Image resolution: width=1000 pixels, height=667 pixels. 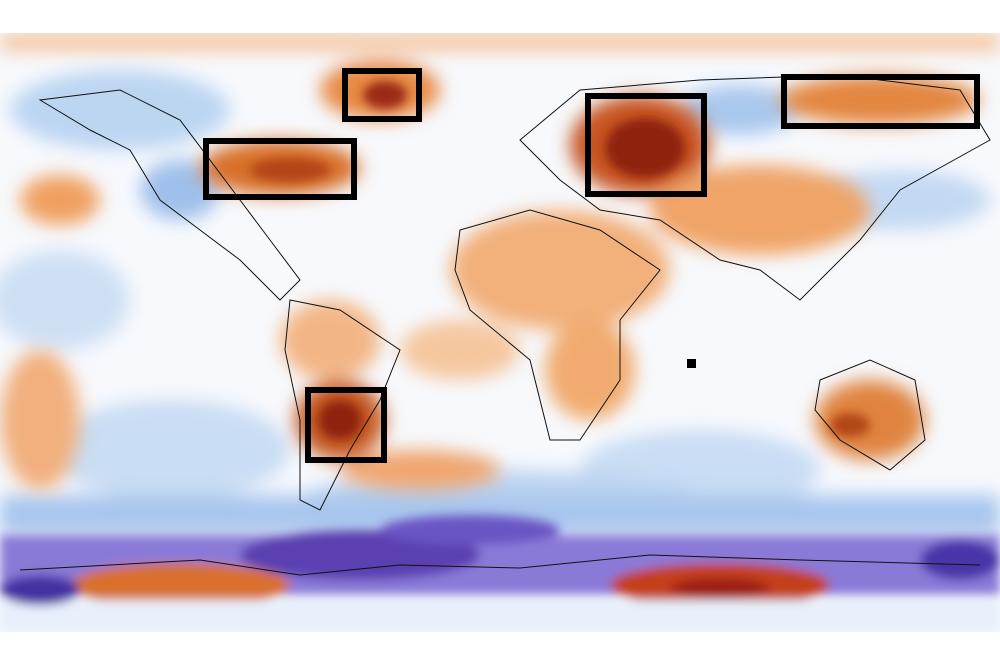 I want to click on marker, so click(x=691, y=363).